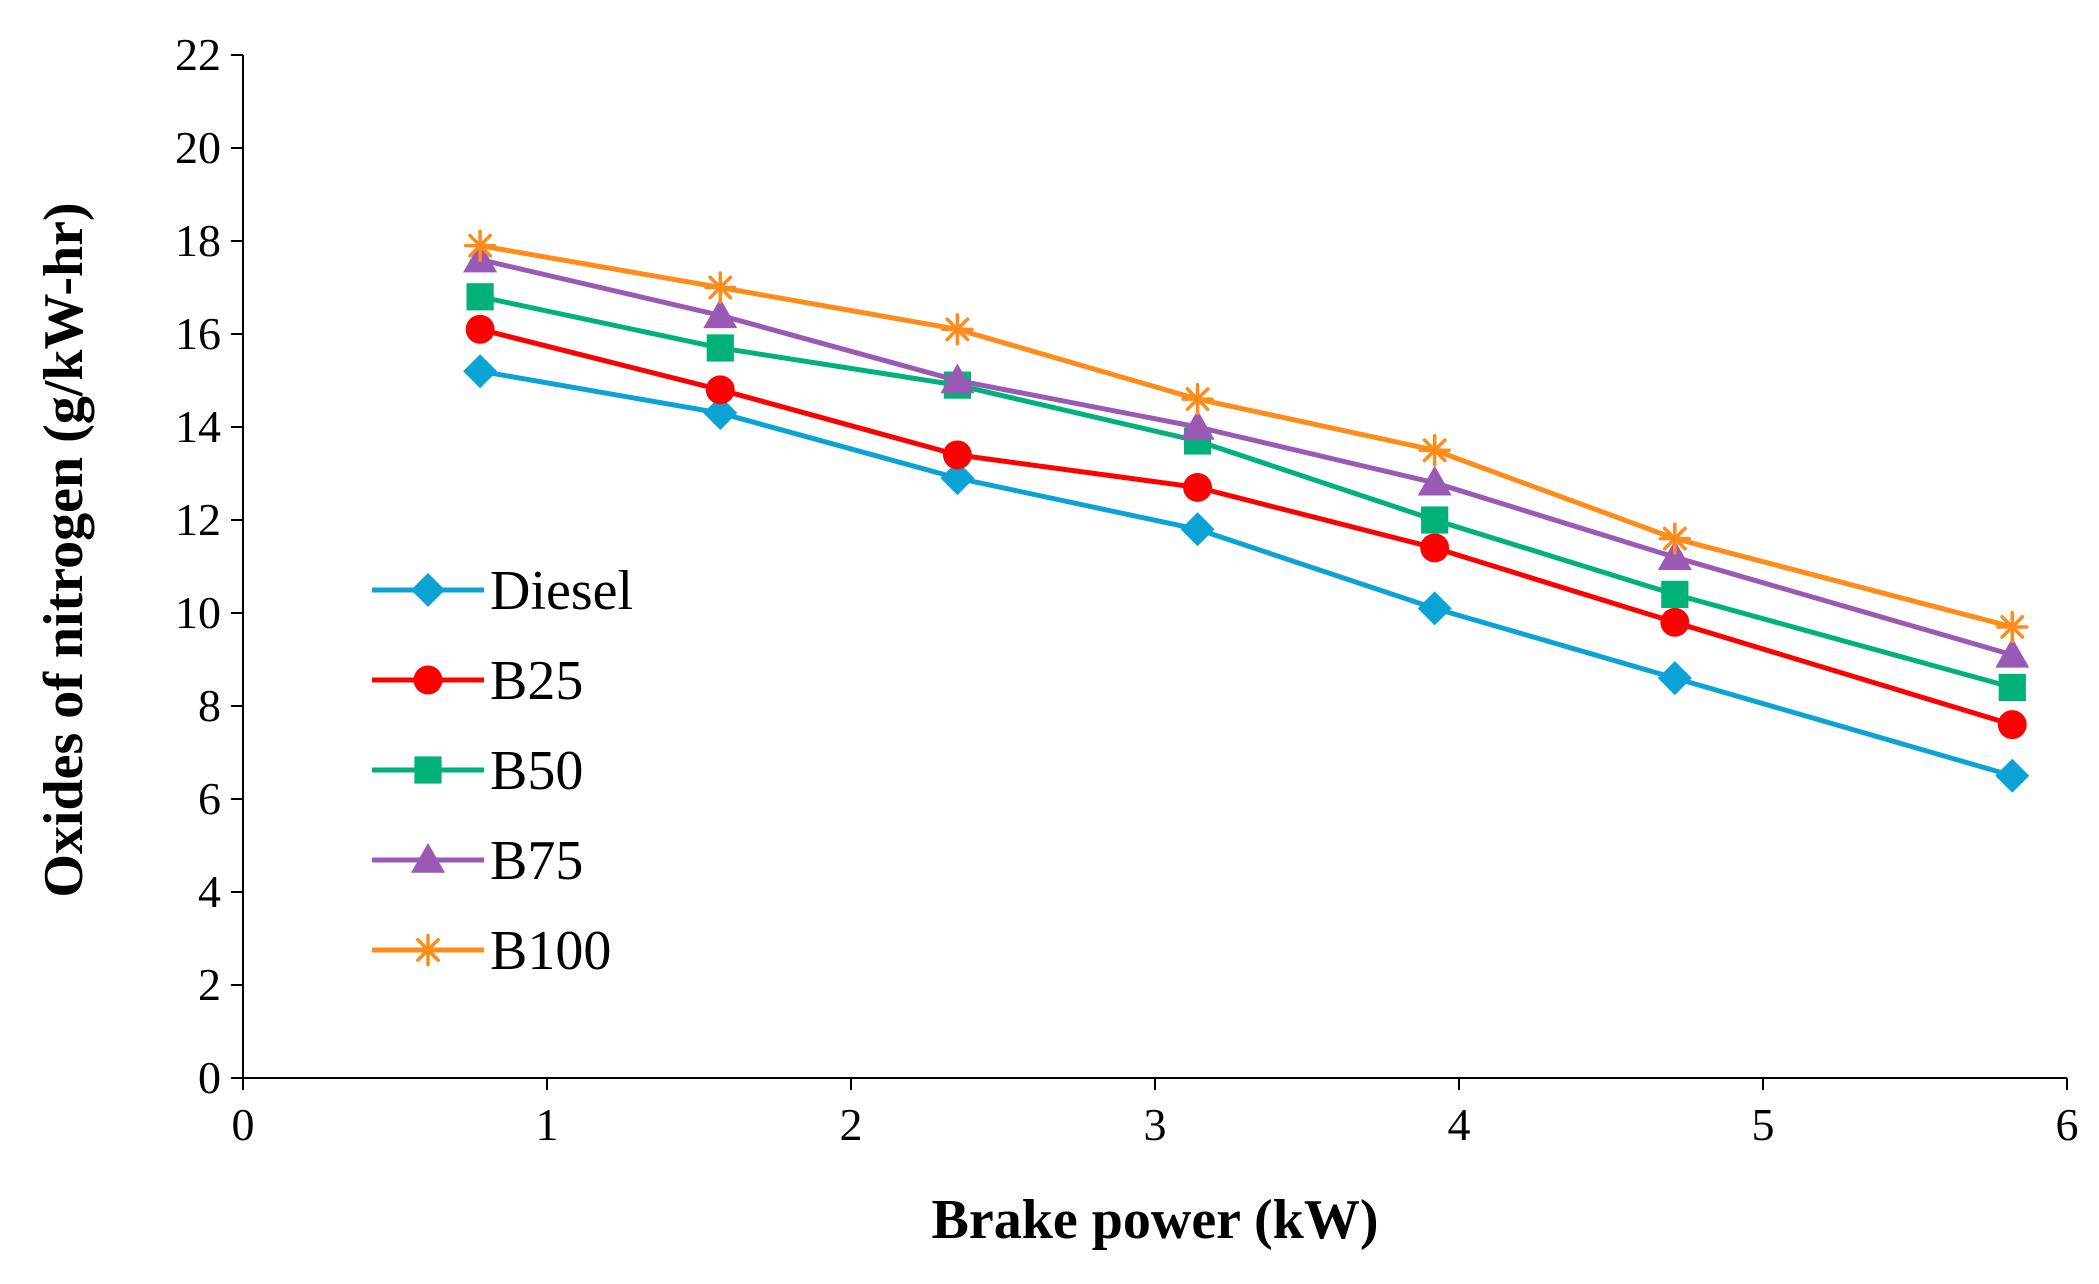 The height and width of the screenshot is (1284, 2099). What do you see at coordinates (198, 519) in the screenshot?
I see `y-tick-label: 12` at bounding box center [198, 519].